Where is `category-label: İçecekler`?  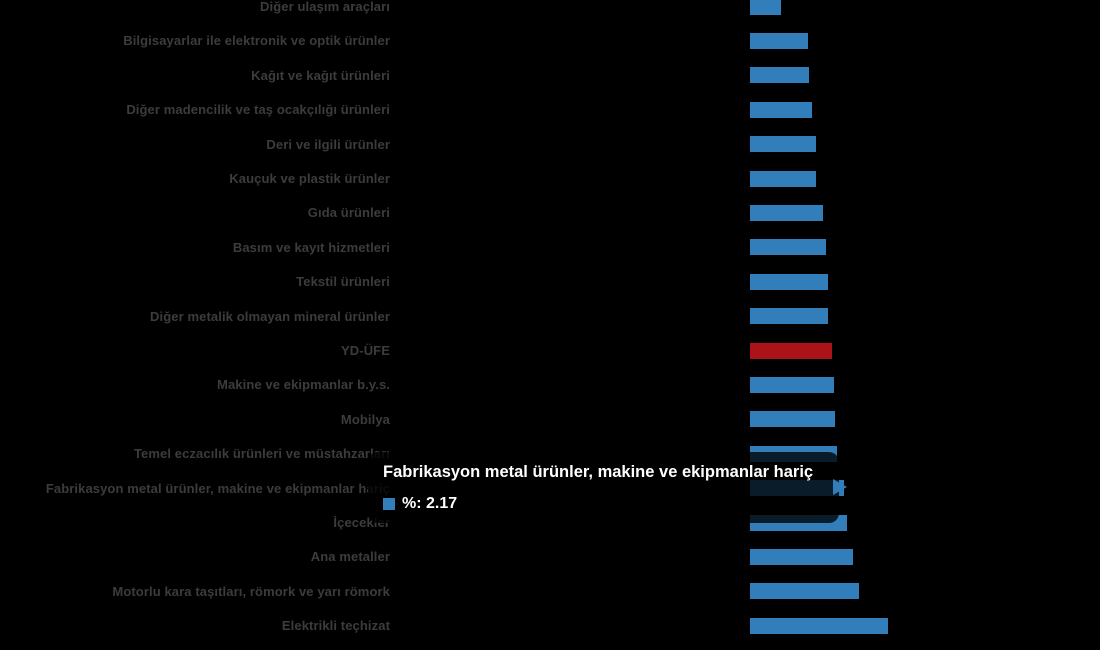 category-label: İçecekler is located at coordinates (361, 523).